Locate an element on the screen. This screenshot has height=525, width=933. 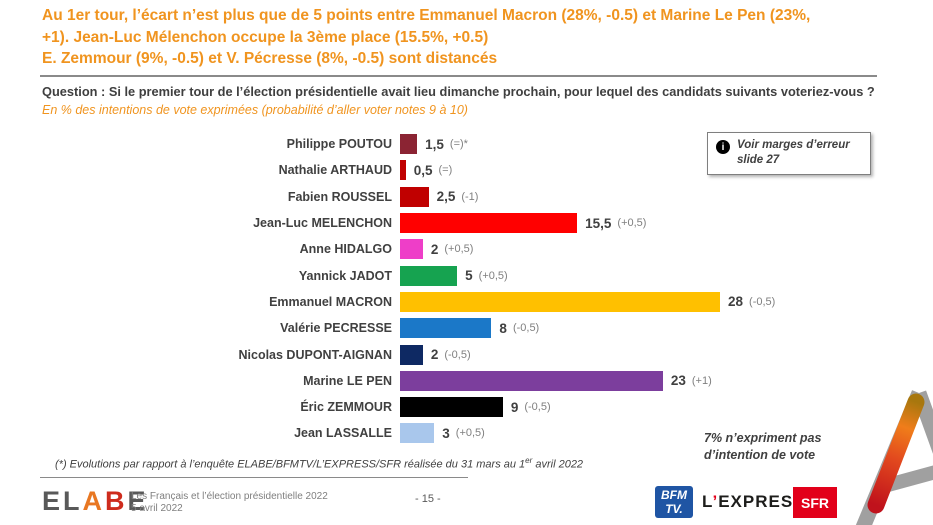
candidate-label: Philippe POUTOU is located at coordinates (339, 144).